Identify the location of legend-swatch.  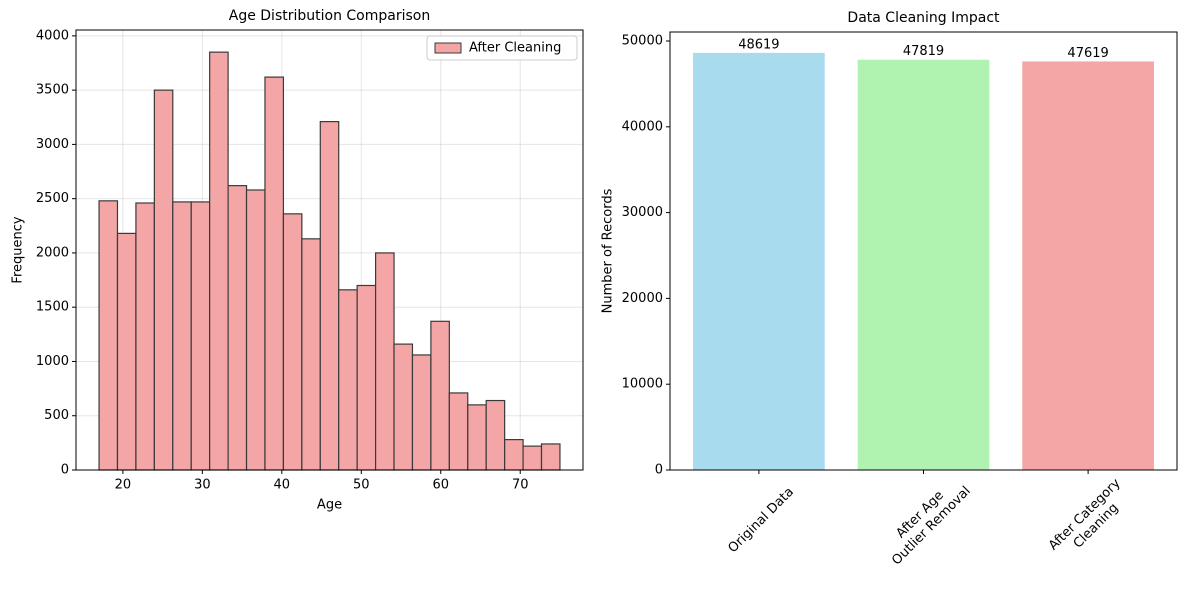
(448, 48).